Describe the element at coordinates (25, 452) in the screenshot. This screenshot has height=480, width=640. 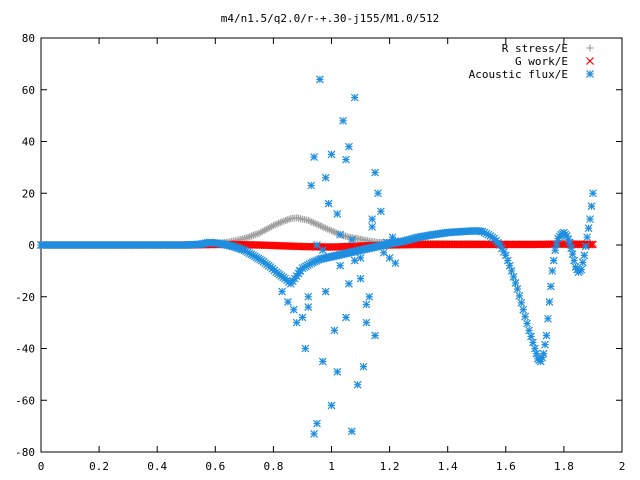
I see `y-tick-label: -80` at that location.